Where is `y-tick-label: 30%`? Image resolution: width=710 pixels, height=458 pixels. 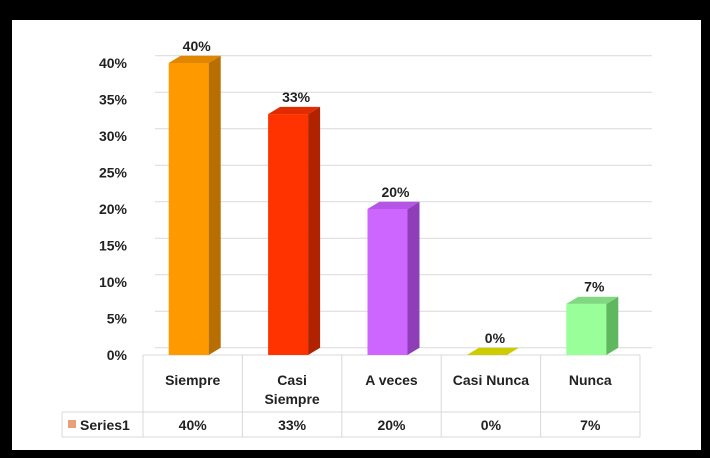
y-tick-label: 30% is located at coordinates (113, 136).